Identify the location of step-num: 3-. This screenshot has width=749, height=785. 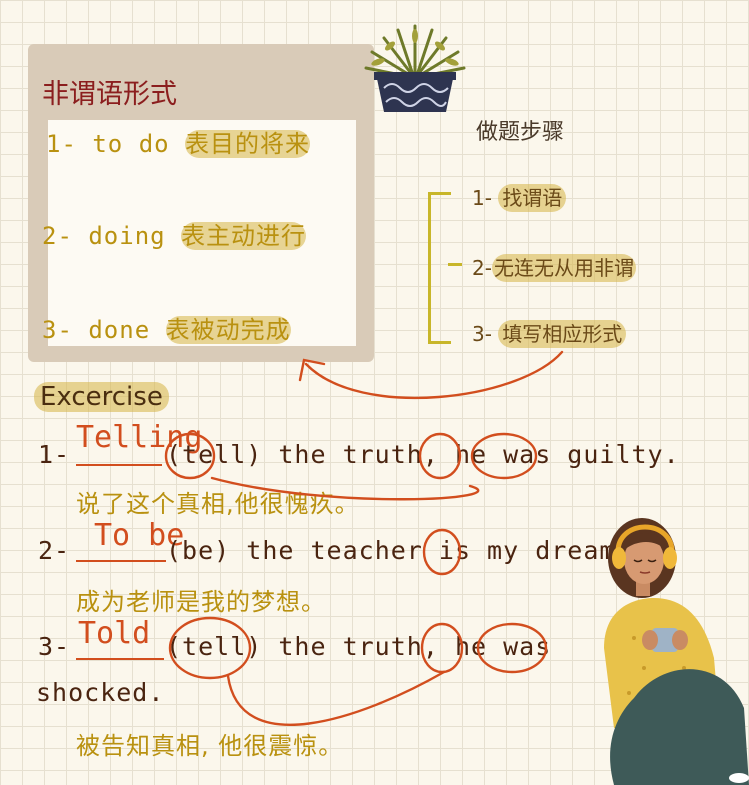
(482, 334).